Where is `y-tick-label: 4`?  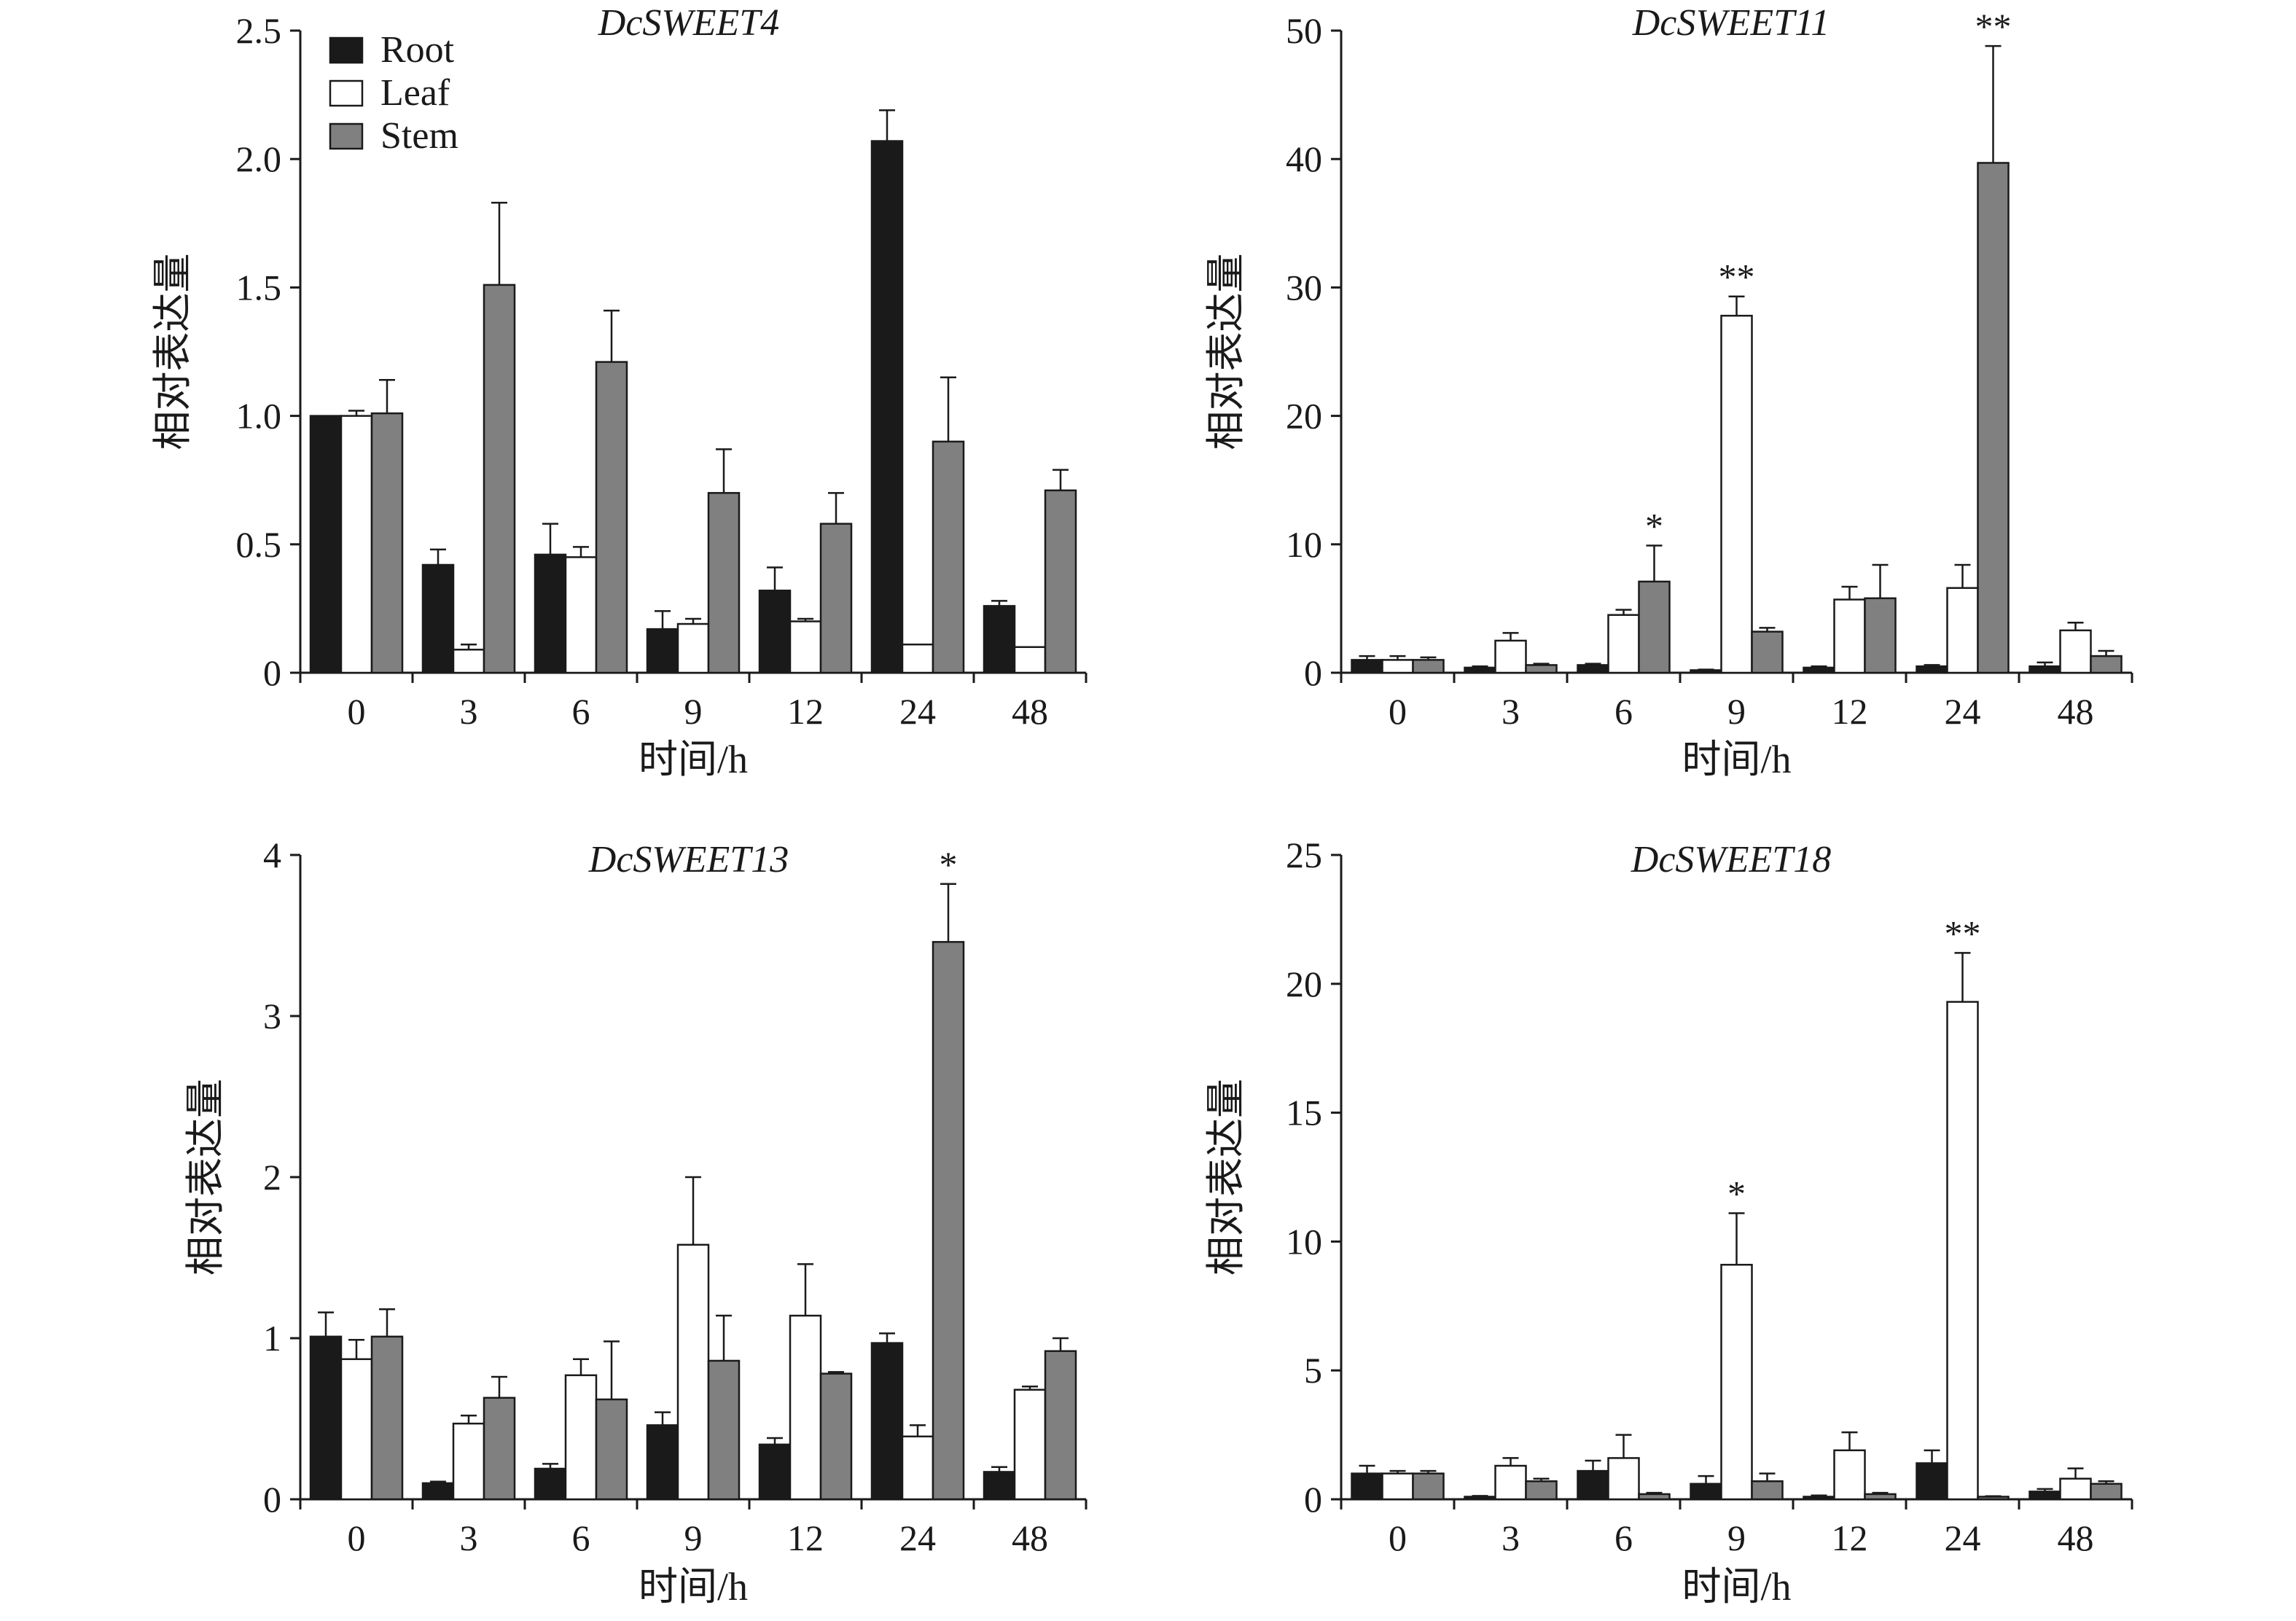
y-tick-label: 4 is located at coordinates (272, 855).